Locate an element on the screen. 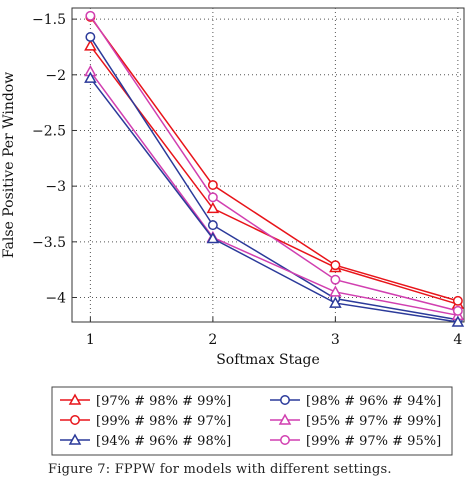 The height and width of the screenshot is (477, 474). legend-label: [99% # 98% # 97%] is located at coordinates (163, 421).